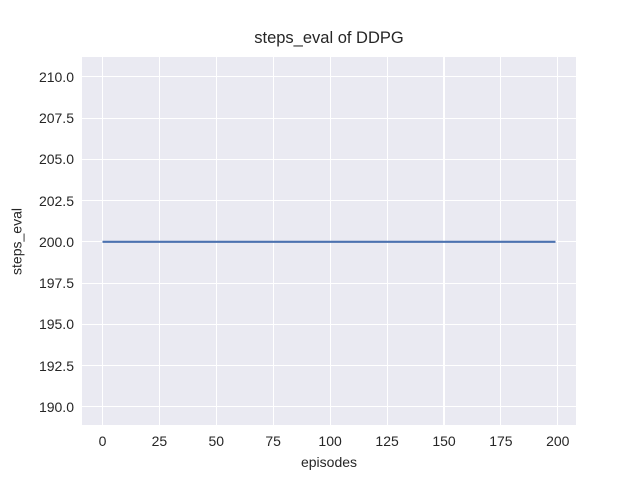 This screenshot has height=480, width=640. Describe the element at coordinates (387, 441) in the screenshot. I see `x-tick-label-125: 125` at that location.